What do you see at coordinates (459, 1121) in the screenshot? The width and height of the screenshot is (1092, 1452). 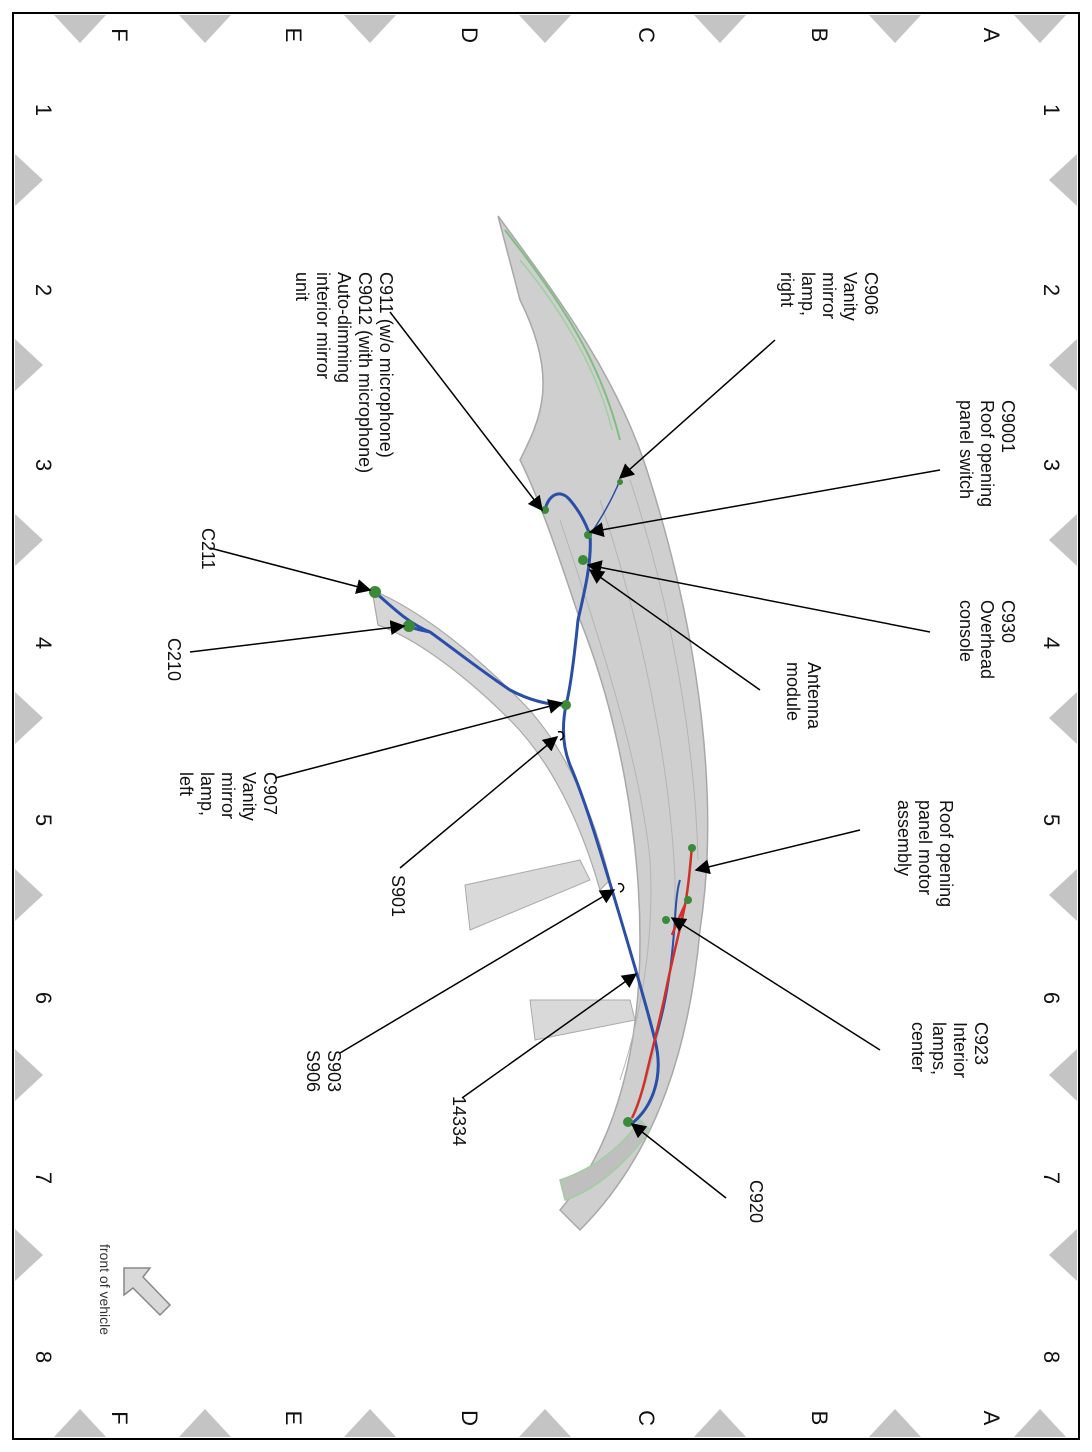 I see `callout-14334: 14334` at bounding box center [459, 1121].